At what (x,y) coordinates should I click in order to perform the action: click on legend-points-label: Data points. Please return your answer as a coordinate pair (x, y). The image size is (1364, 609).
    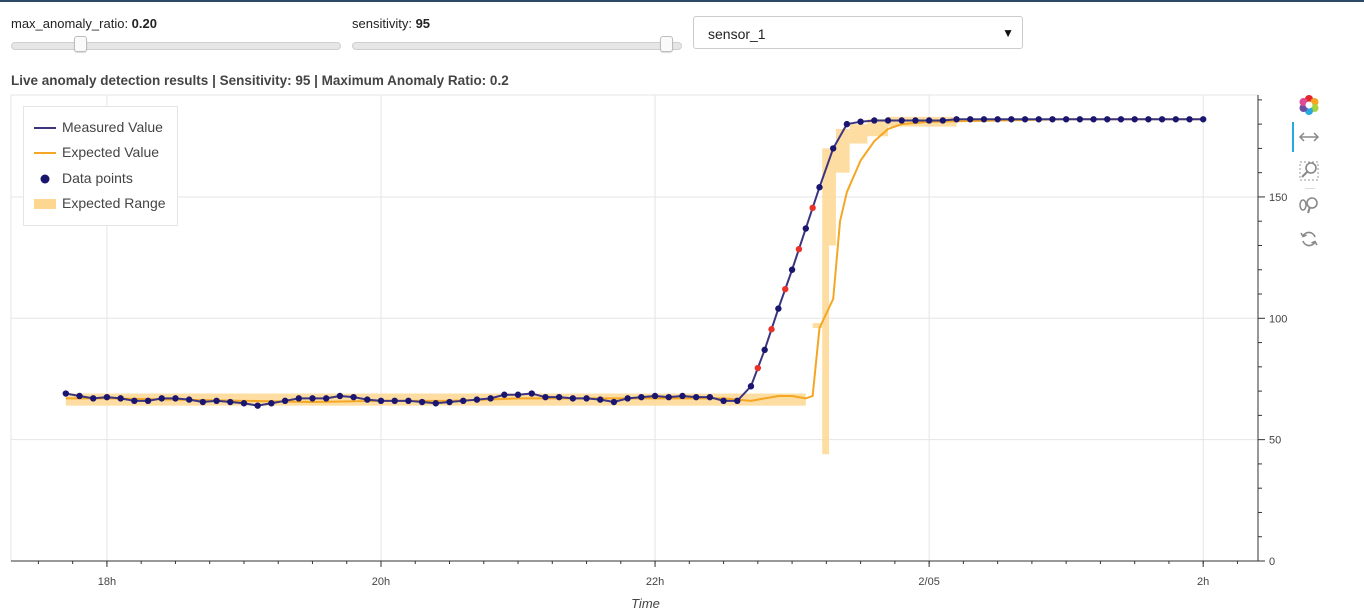
    Looking at the image, I should click on (97, 178).